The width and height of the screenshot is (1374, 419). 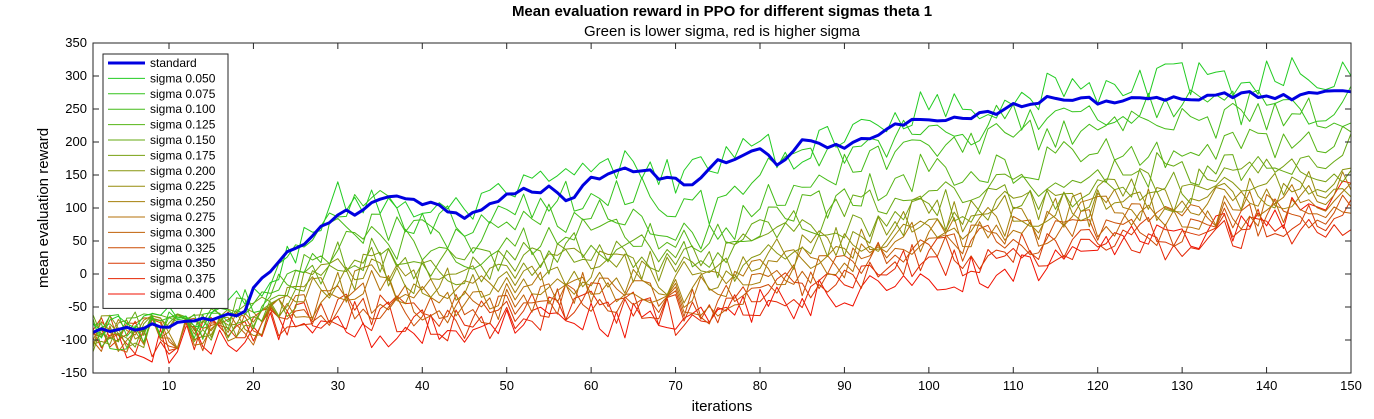 I want to click on legend-label: sigma 0.225, so click(x=183, y=186).